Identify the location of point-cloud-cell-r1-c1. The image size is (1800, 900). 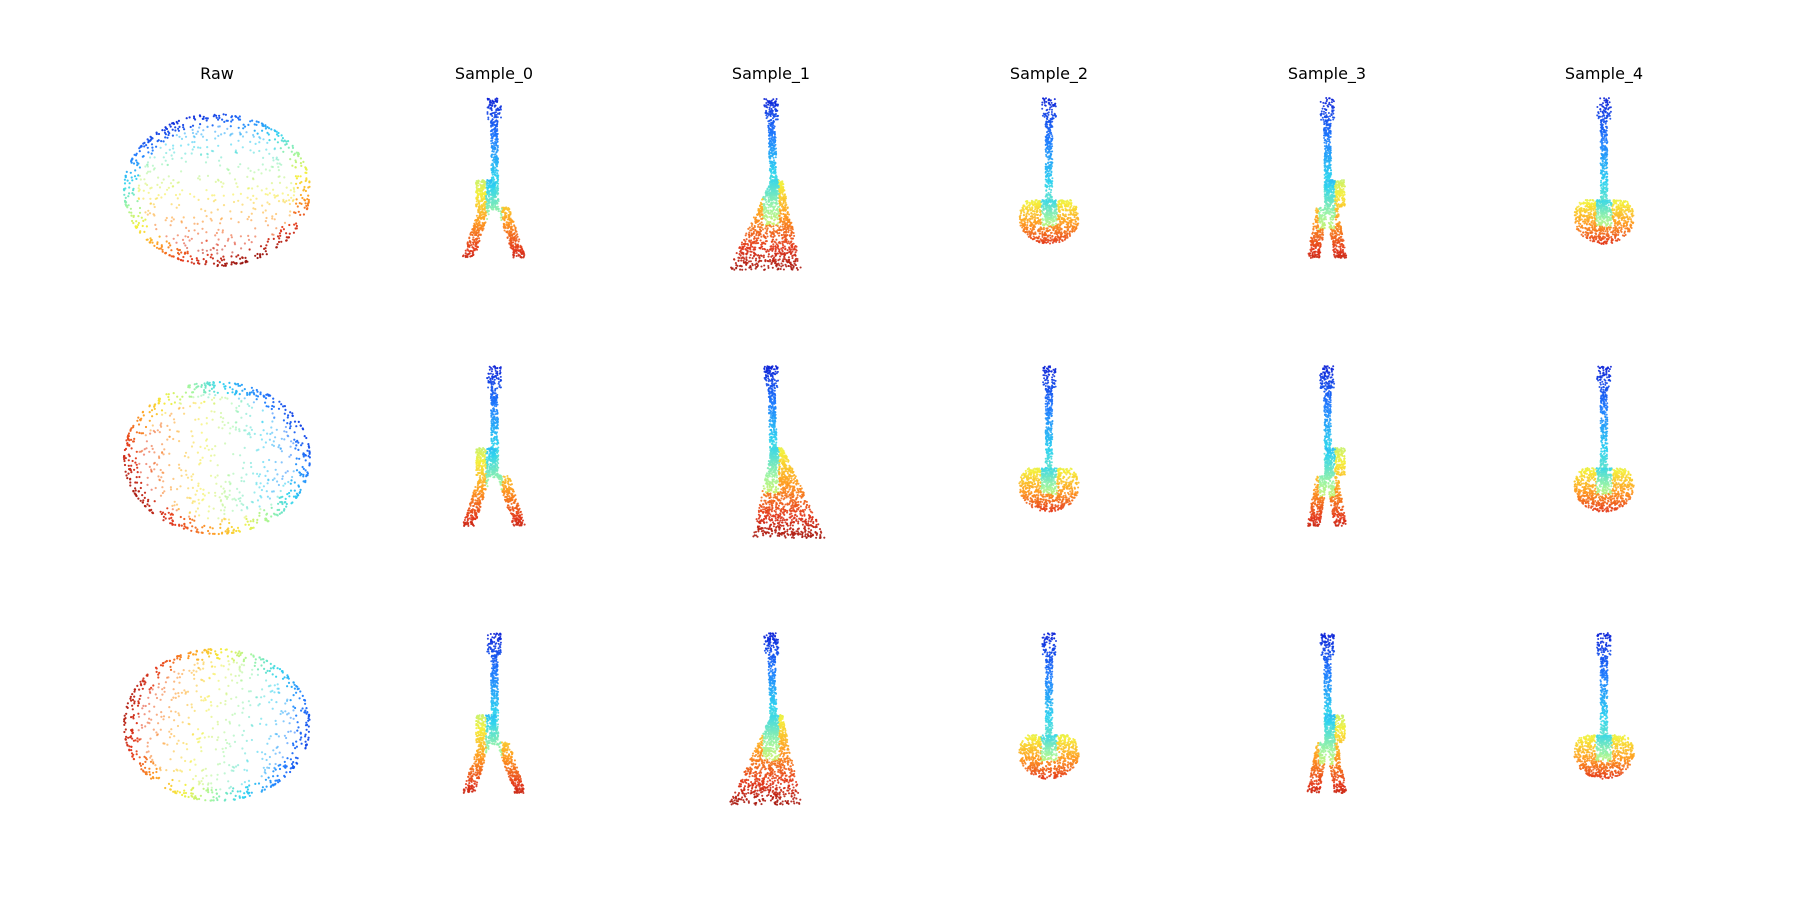
(494, 458).